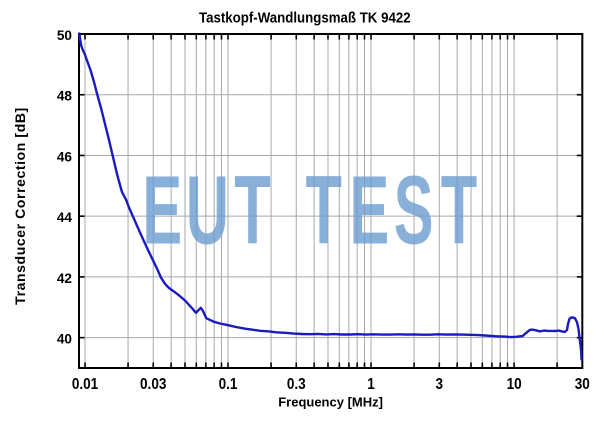  What do you see at coordinates (440, 384) in the screenshot?
I see `svg-text: 3` at bounding box center [440, 384].